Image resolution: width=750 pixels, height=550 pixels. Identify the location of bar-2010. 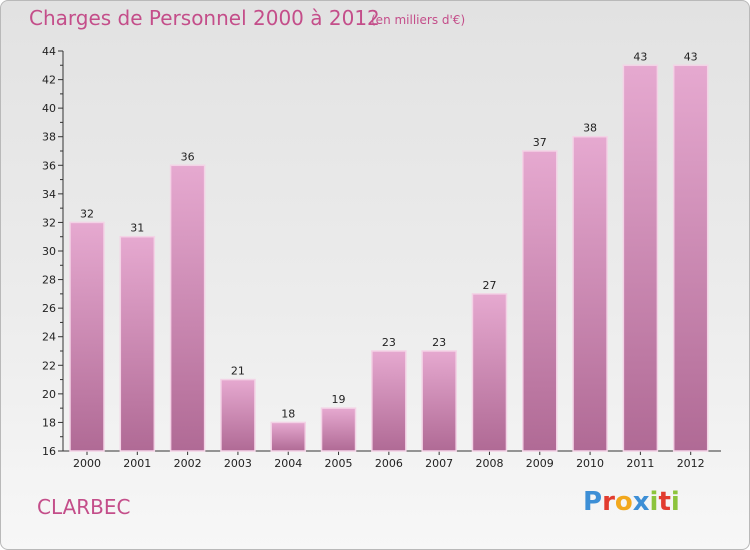
(590, 293).